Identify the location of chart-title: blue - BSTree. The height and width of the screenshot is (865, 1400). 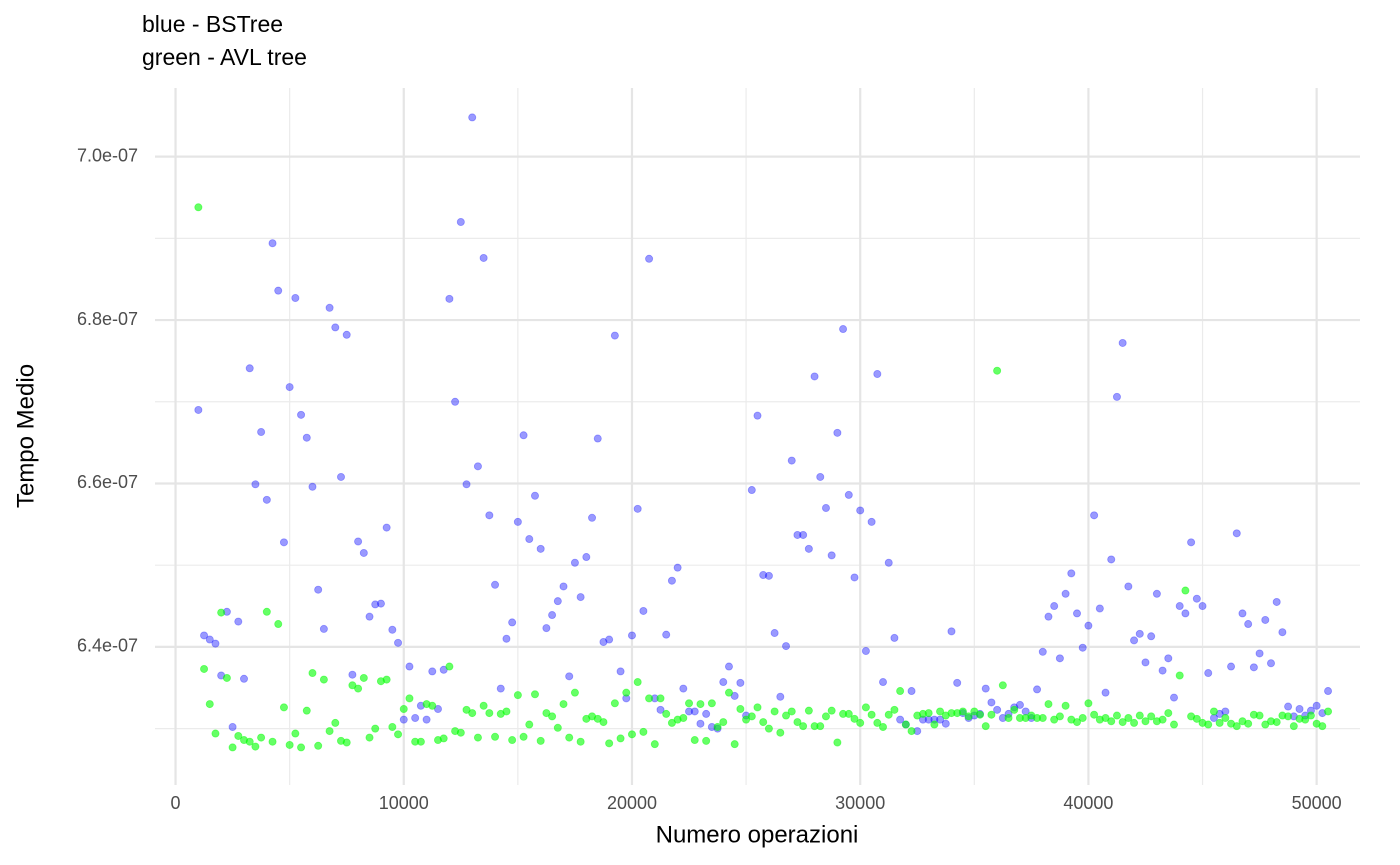
(212, 24).